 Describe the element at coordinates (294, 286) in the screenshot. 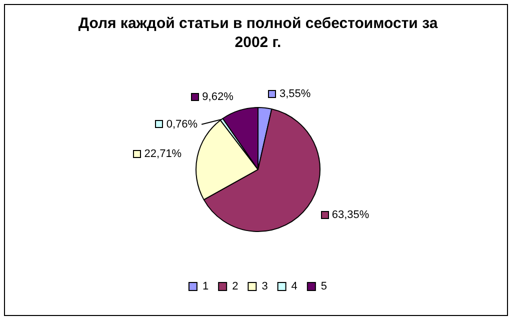

I see `legend-label: 4` at that location.